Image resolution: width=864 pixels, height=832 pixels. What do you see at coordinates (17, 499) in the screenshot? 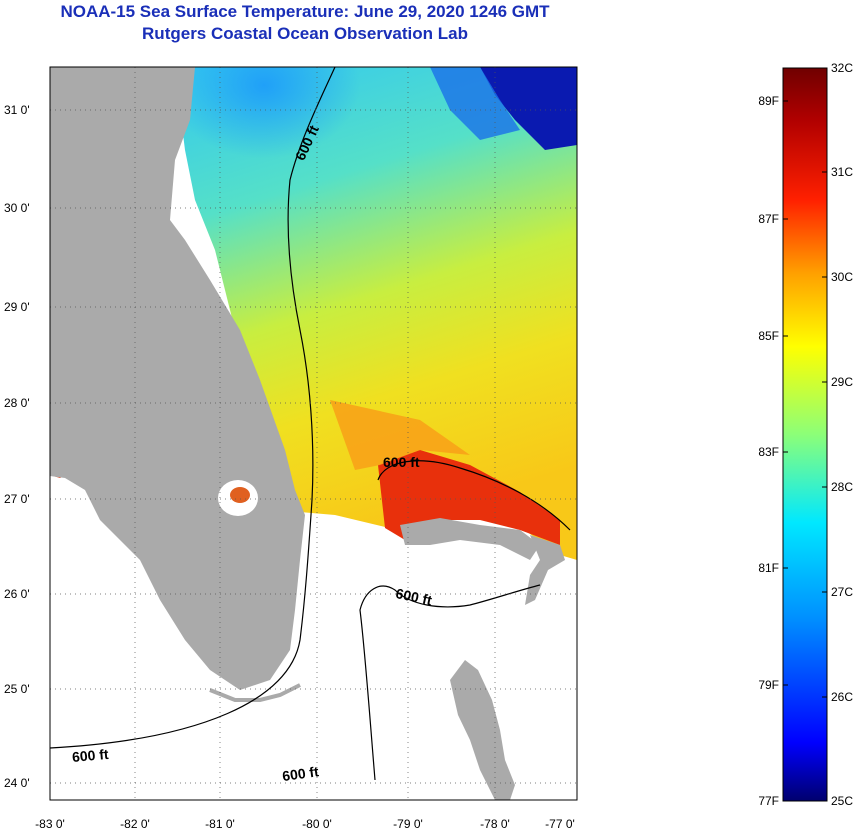
I see `lat-tick-label: 27 0'` at bounding box center [17, 499].